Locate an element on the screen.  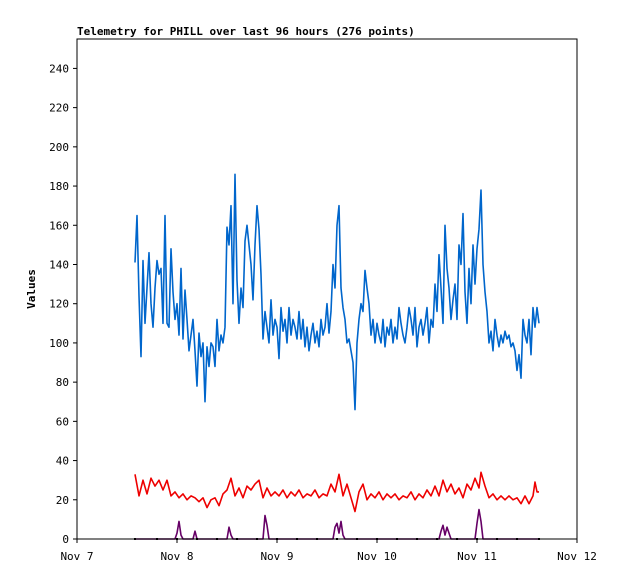
y-tick-label: 220 is located at coordinates (59, 108).